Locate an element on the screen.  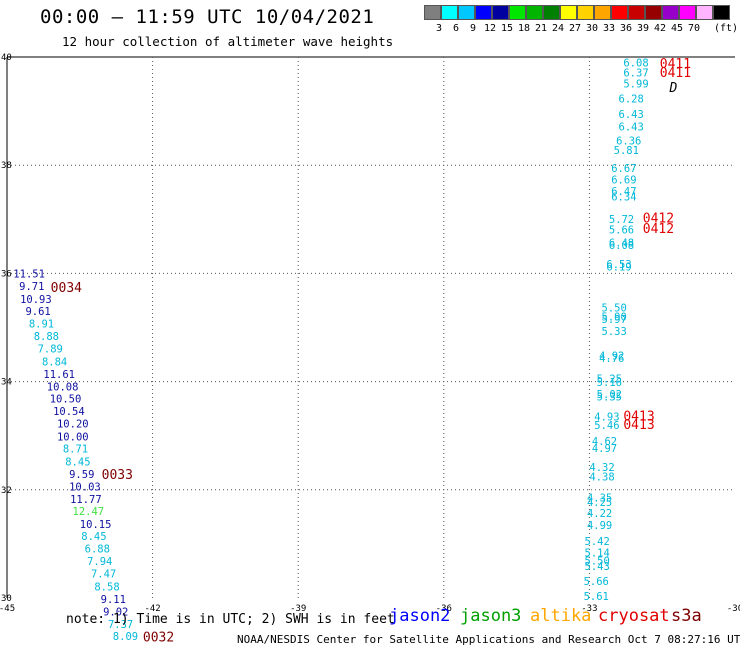
wave-height-label: 5.43 is located at coordinates (597, 567).